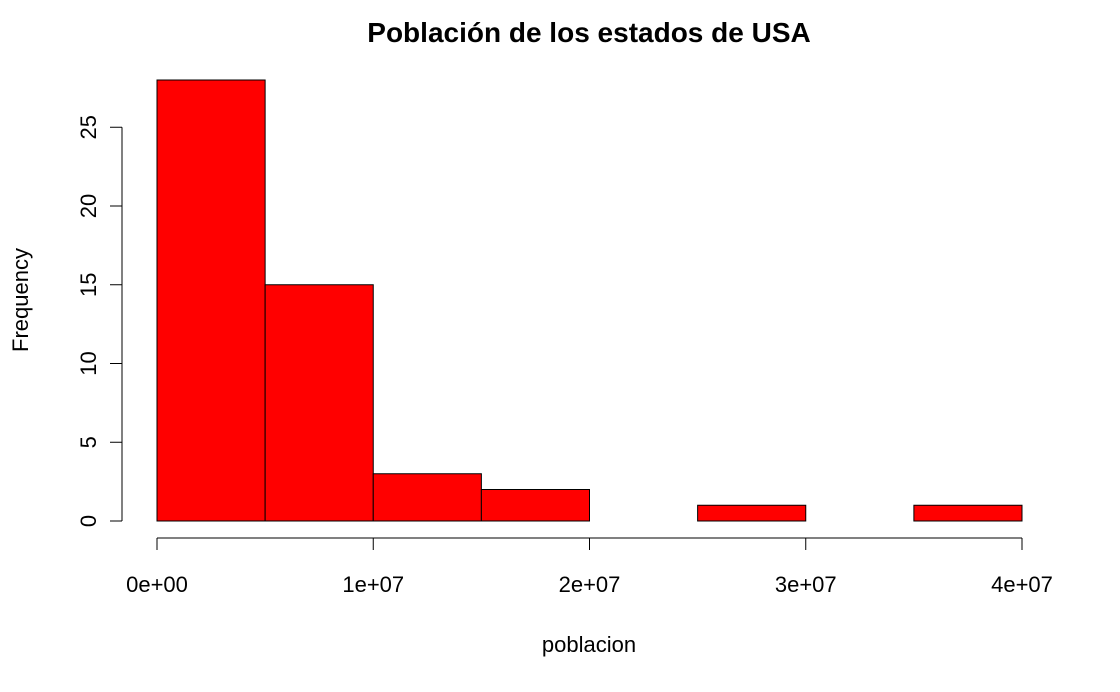  What do you see at coordinates (373, 584) in the screenshot?
I see `x-tick-label: 1e+07` at bounding box center [373, 584].